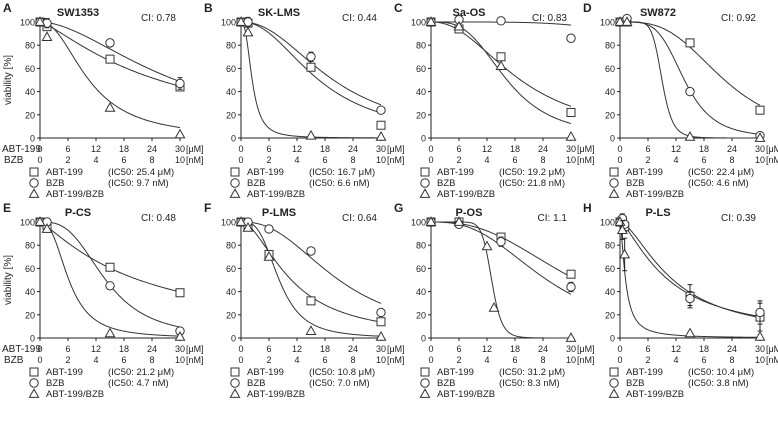  What do you see at coordinates (138, 183) in the screenshot?
I see `legend-ic50: (IC50: 9.7 nM)` at bounding box center [138, 183].